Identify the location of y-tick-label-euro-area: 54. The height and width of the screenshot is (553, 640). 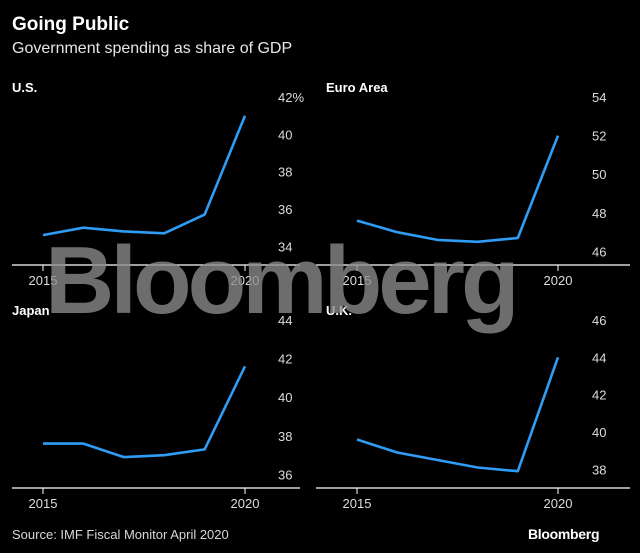
(599, 97).